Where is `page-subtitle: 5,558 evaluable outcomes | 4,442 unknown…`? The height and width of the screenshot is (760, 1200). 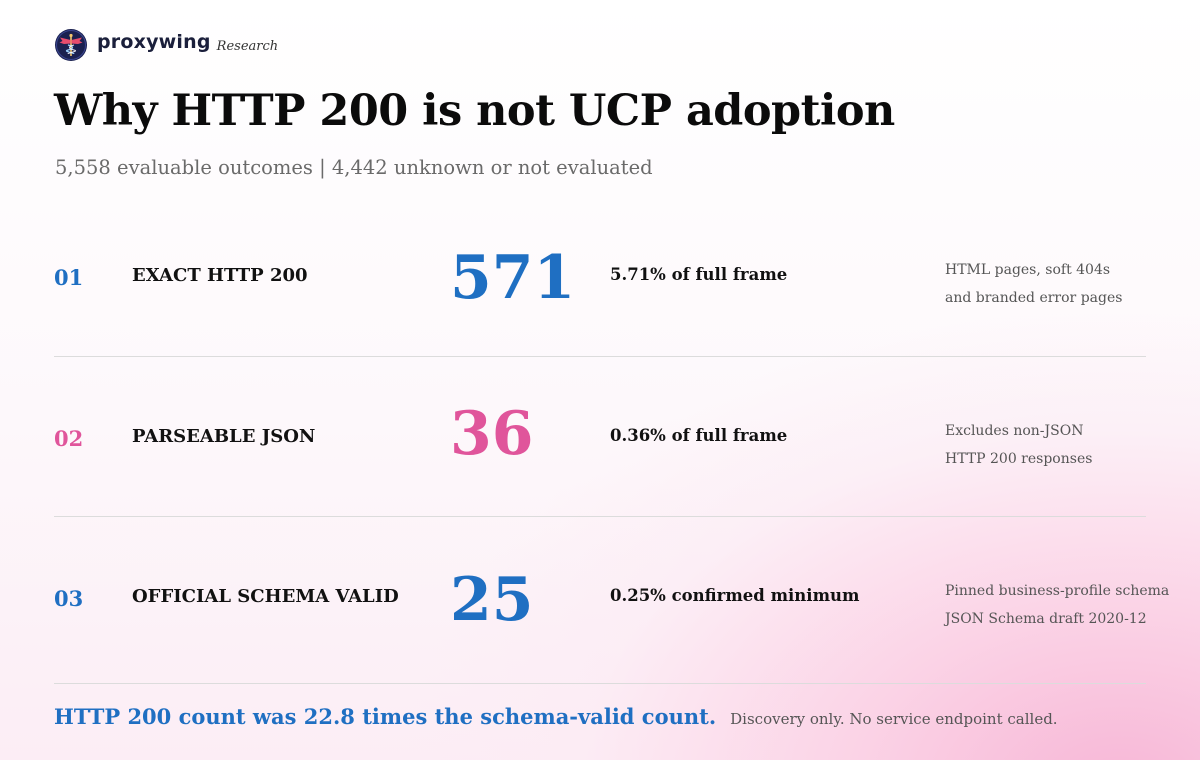 page-subtitle: 5,558 evaluable outcomes | 4,442 unknown… is located at coordinates (354, 167).